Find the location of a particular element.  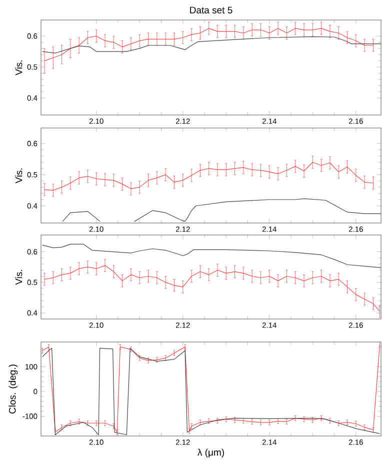

chart-title: Data set 5 is located at coordinates (211, 10).